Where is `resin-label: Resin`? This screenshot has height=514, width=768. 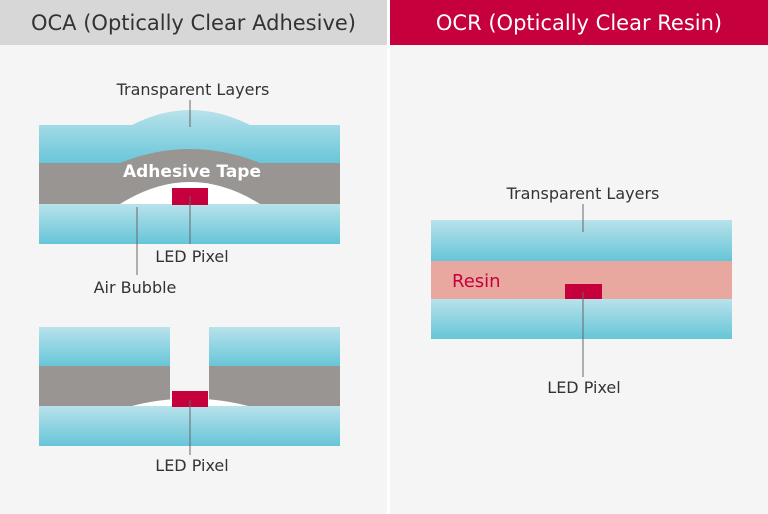 resin-label: Resin is located at coordinates (476, 281).